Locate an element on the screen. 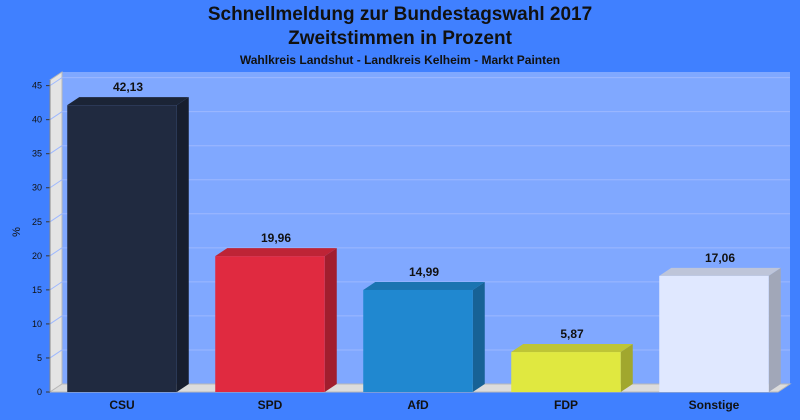 This screenshot has height=420, width=800. y-tick-label: 45 is located at coordinates (37, 86).